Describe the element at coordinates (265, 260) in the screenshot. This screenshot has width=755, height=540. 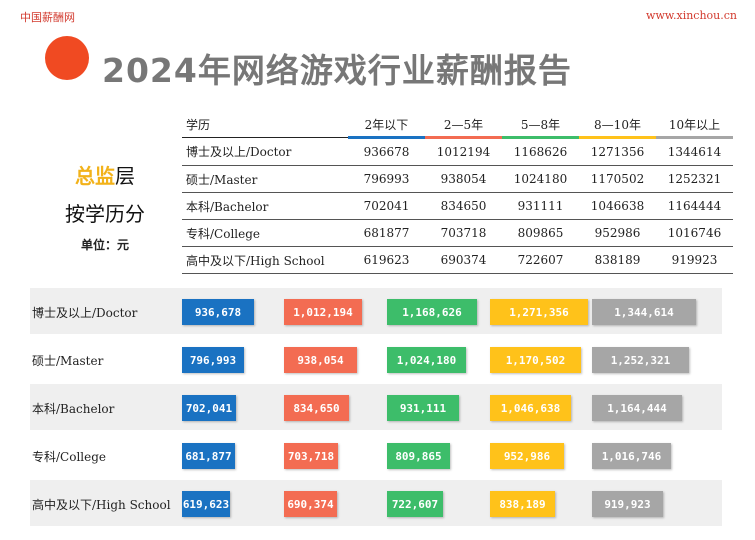
I see `table-cell-education: 高中及以下/High School` at that location.